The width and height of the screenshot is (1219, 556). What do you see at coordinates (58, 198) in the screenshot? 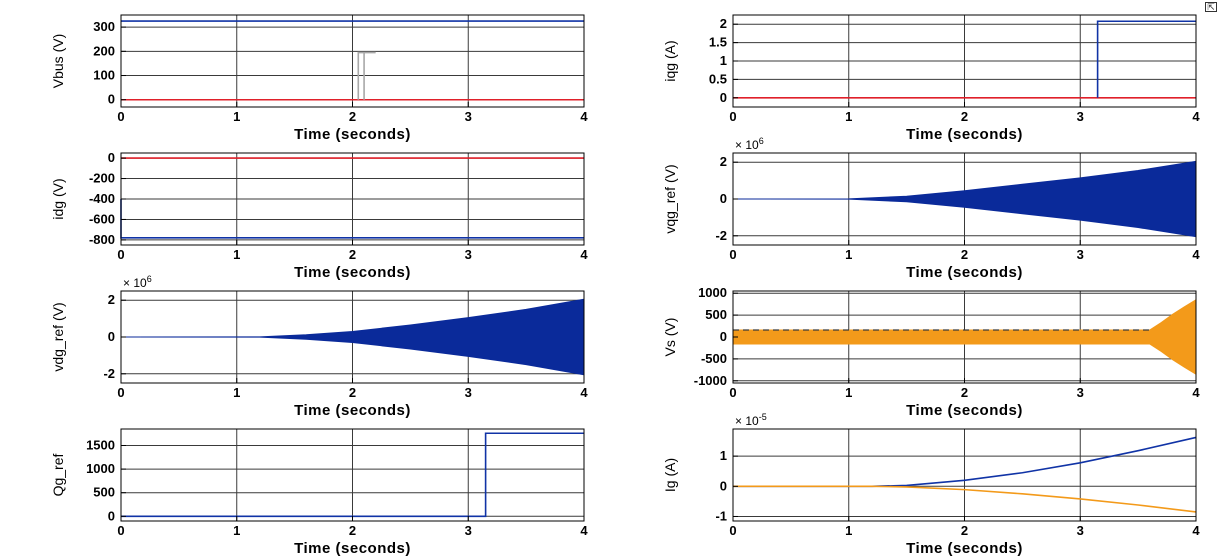
I see `y-axis-label: idg (V)` at bounding box center [58, 198].